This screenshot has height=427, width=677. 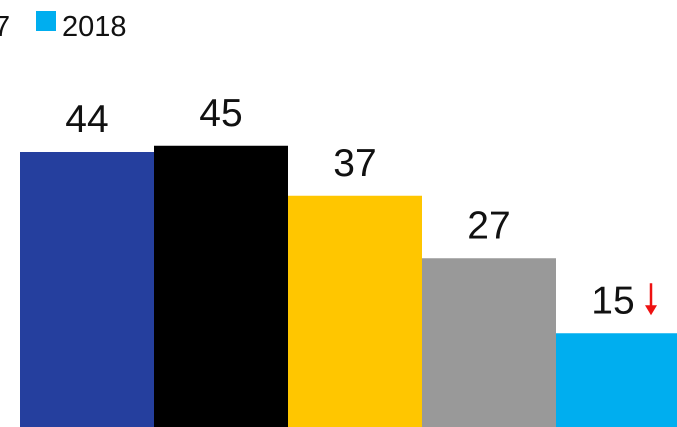 What do you see at coordinates (651, 310) in the screenshot?
I see `trend-down-arrow-icon` at bounding box center [651, 310].